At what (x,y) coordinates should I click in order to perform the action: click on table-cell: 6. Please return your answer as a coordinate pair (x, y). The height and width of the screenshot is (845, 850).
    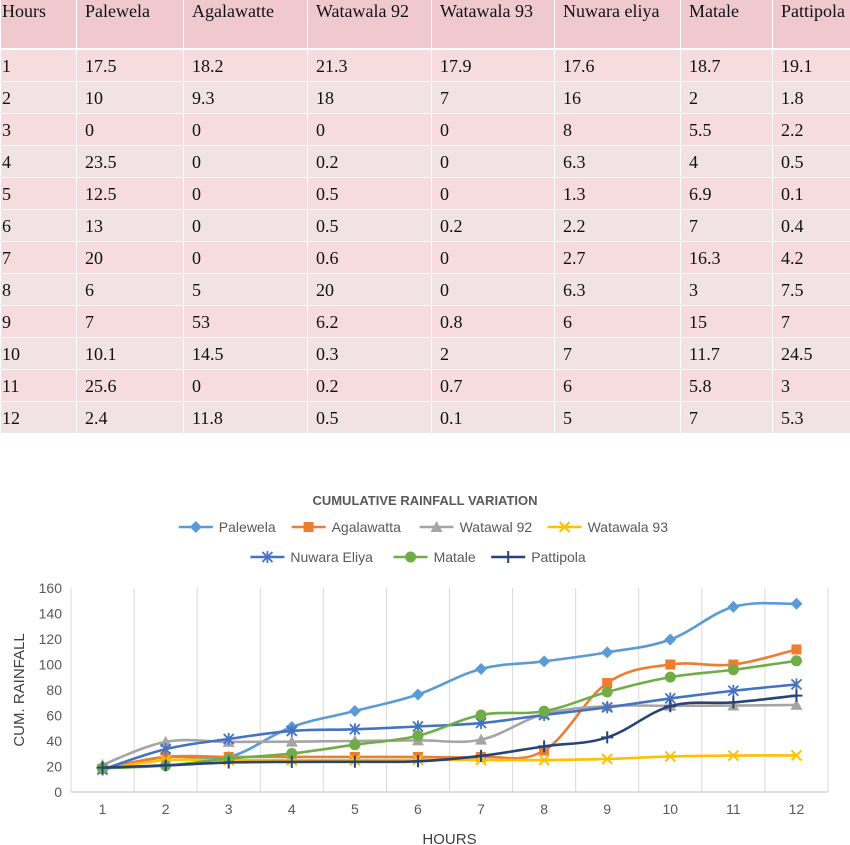
    Looking at the image, I should click on (617, 321).